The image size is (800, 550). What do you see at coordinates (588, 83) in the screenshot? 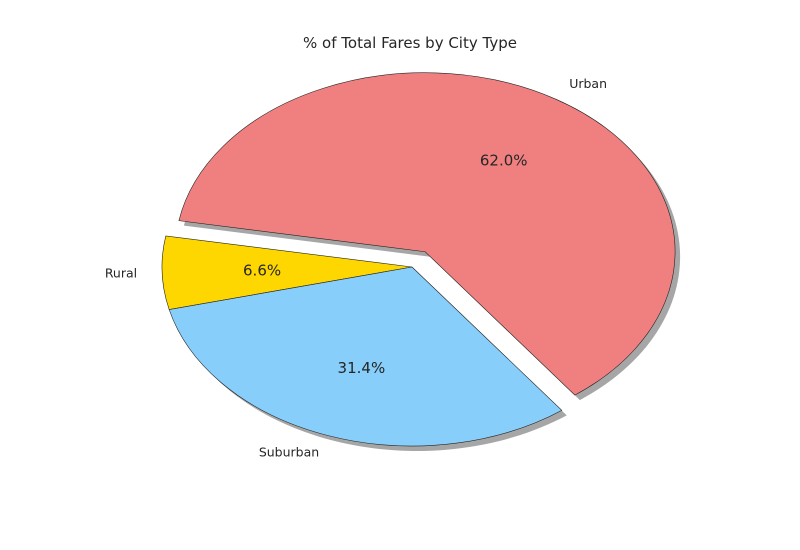
I see `category-label-urban: Urban` at bounding box center [588, 83].